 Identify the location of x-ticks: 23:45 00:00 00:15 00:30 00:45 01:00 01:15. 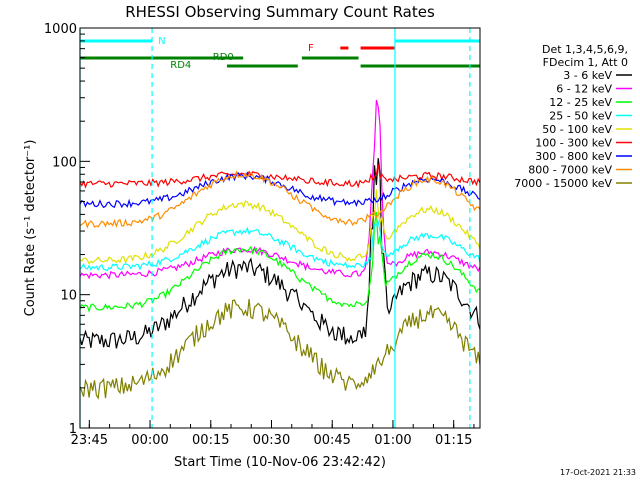
(273, 434).